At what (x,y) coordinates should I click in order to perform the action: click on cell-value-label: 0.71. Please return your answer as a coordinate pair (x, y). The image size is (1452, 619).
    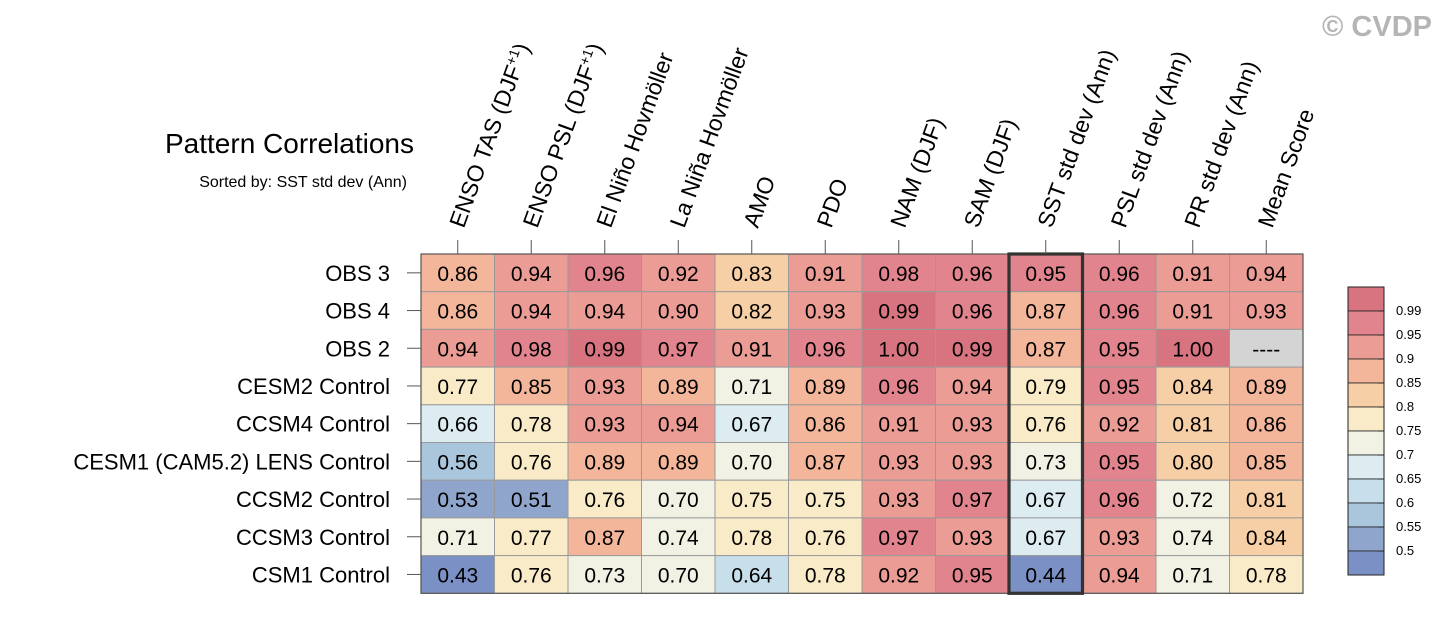
    Looking at the image, I should click on (1192, 575).